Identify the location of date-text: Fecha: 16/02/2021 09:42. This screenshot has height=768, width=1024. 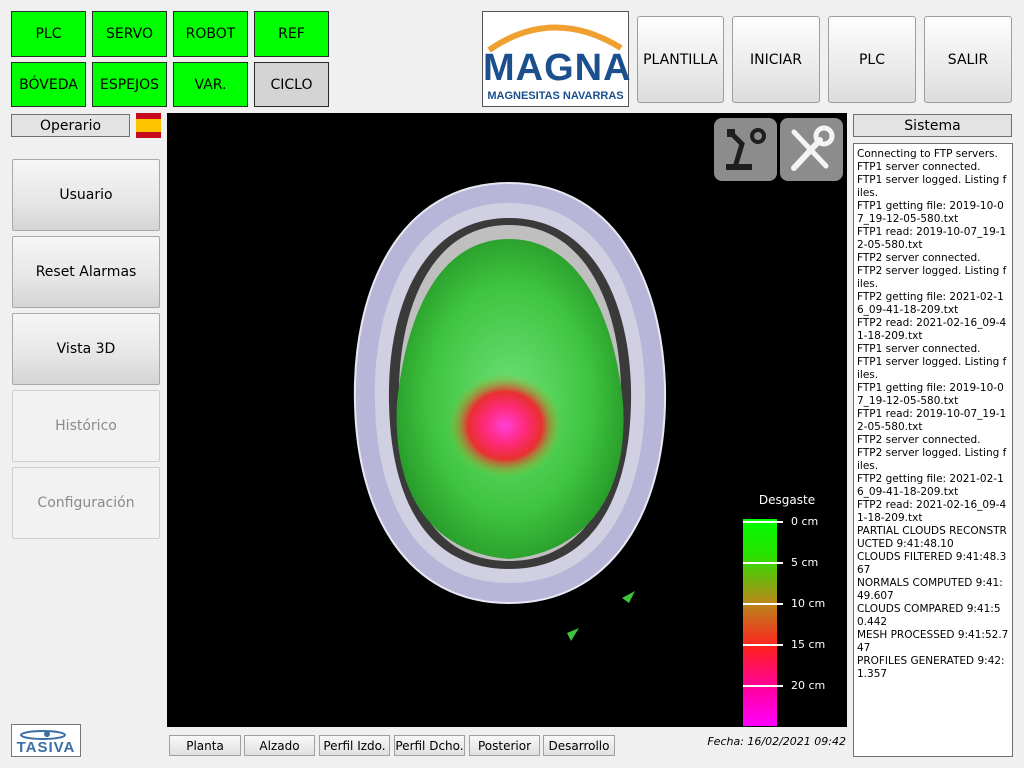
(776, 741).